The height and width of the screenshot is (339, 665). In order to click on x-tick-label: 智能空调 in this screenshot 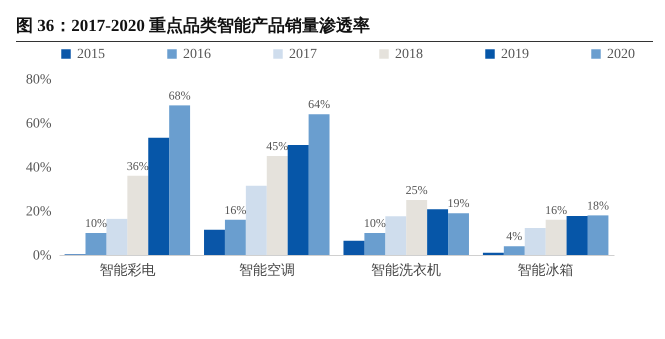, I will do `click(266, 270)`.